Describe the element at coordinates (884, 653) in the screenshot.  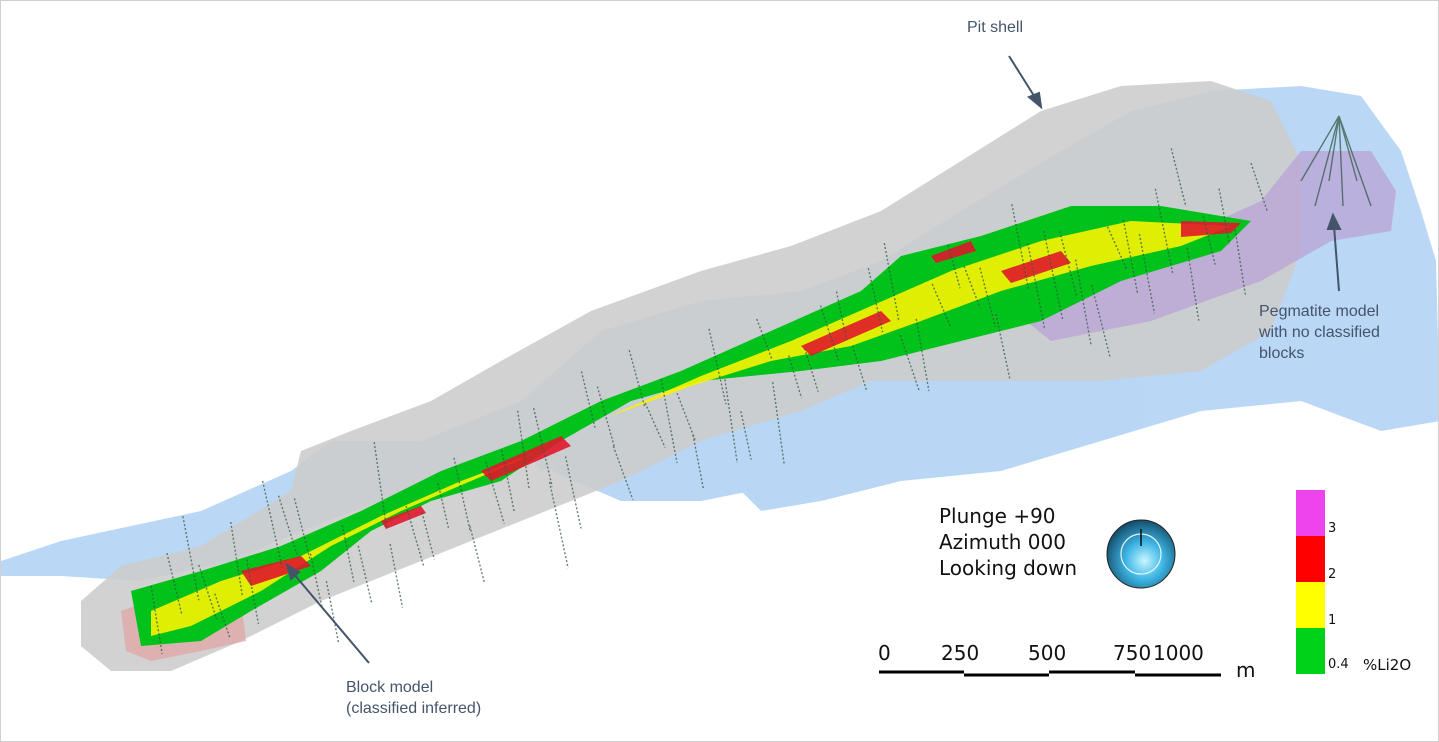
I see `scale-tick: 0` at that location.